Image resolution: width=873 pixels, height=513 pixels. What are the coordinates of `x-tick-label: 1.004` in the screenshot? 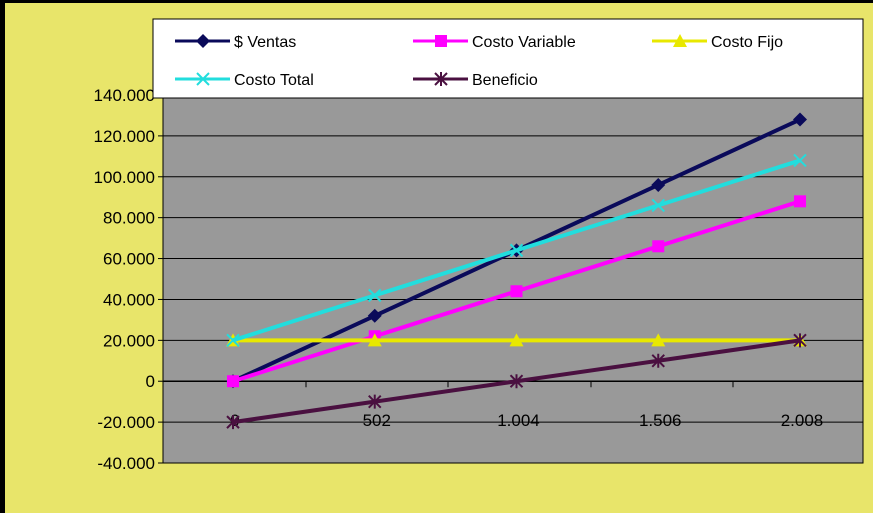 It's located at (518, 420).